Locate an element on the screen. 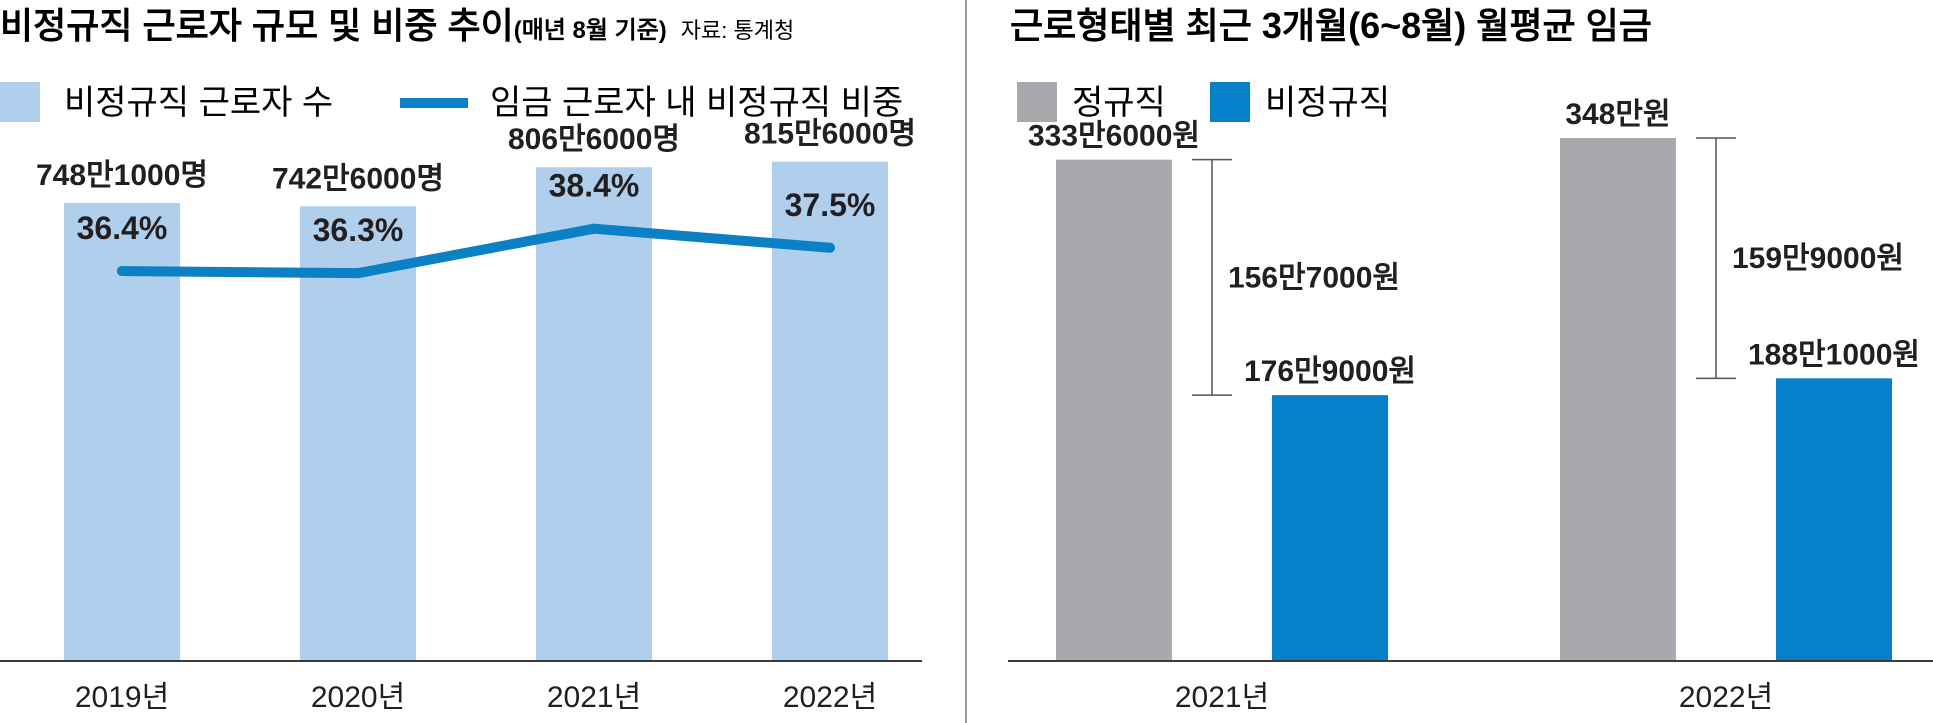 This screenshot has width=1933, height=723. legend-swatch-nonregular is located at coordinates (1230, 102).